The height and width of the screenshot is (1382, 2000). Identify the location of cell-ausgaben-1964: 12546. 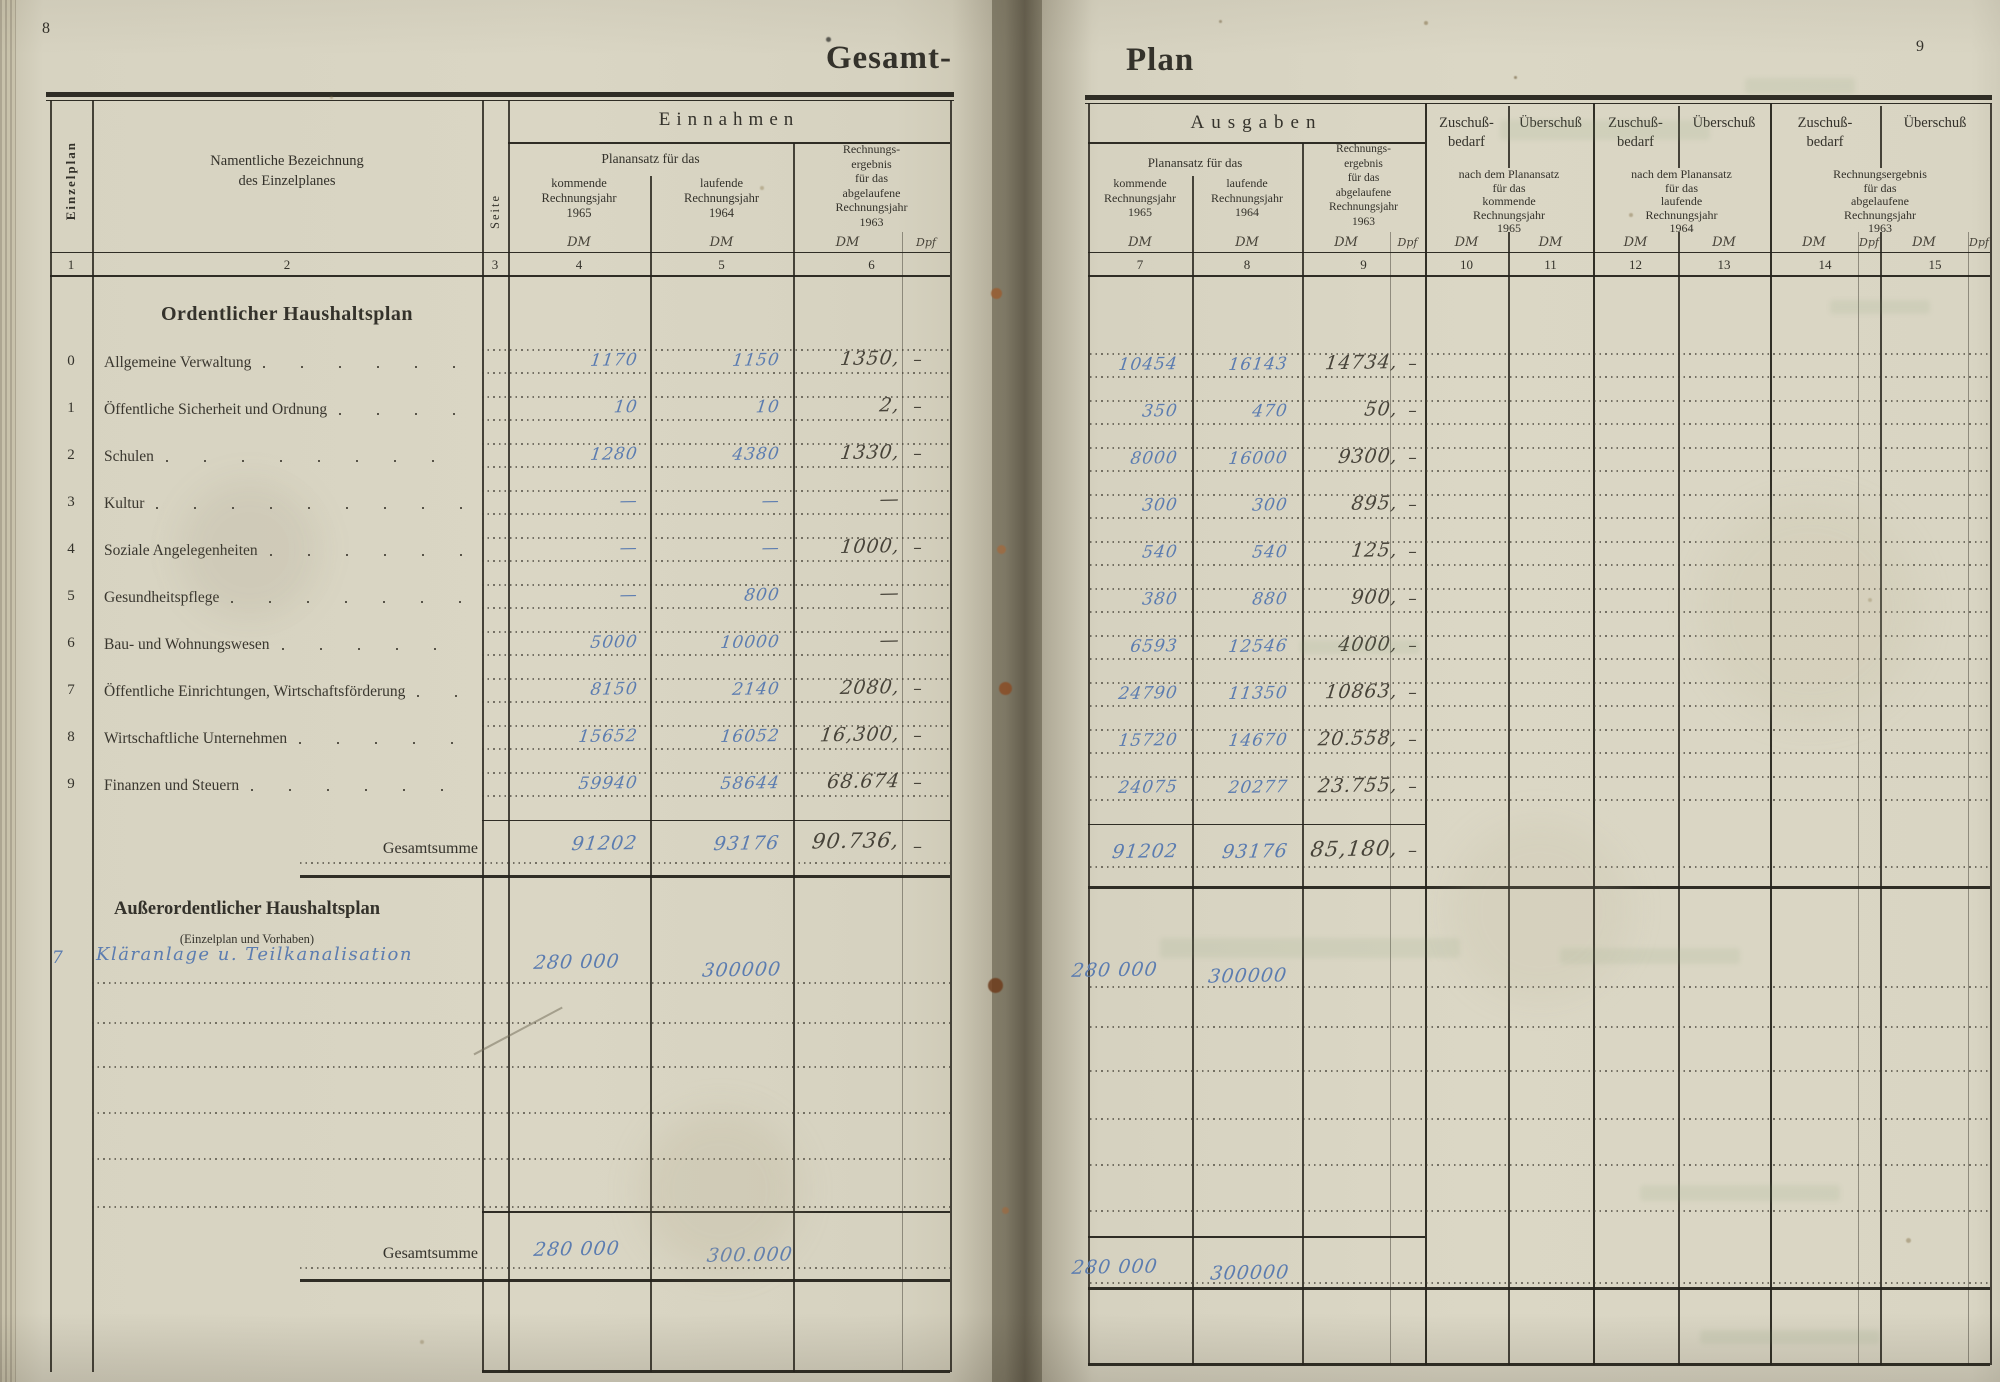
(1258, 647).